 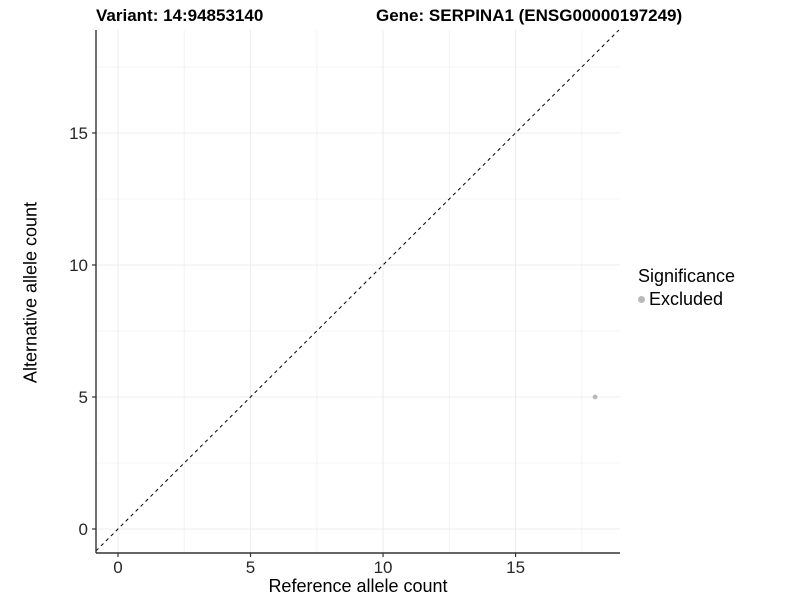 What do you see at coordinates (383, 567) in the screenshot?
I see `x-tick-label: 10` at bounding box center [383, 567].